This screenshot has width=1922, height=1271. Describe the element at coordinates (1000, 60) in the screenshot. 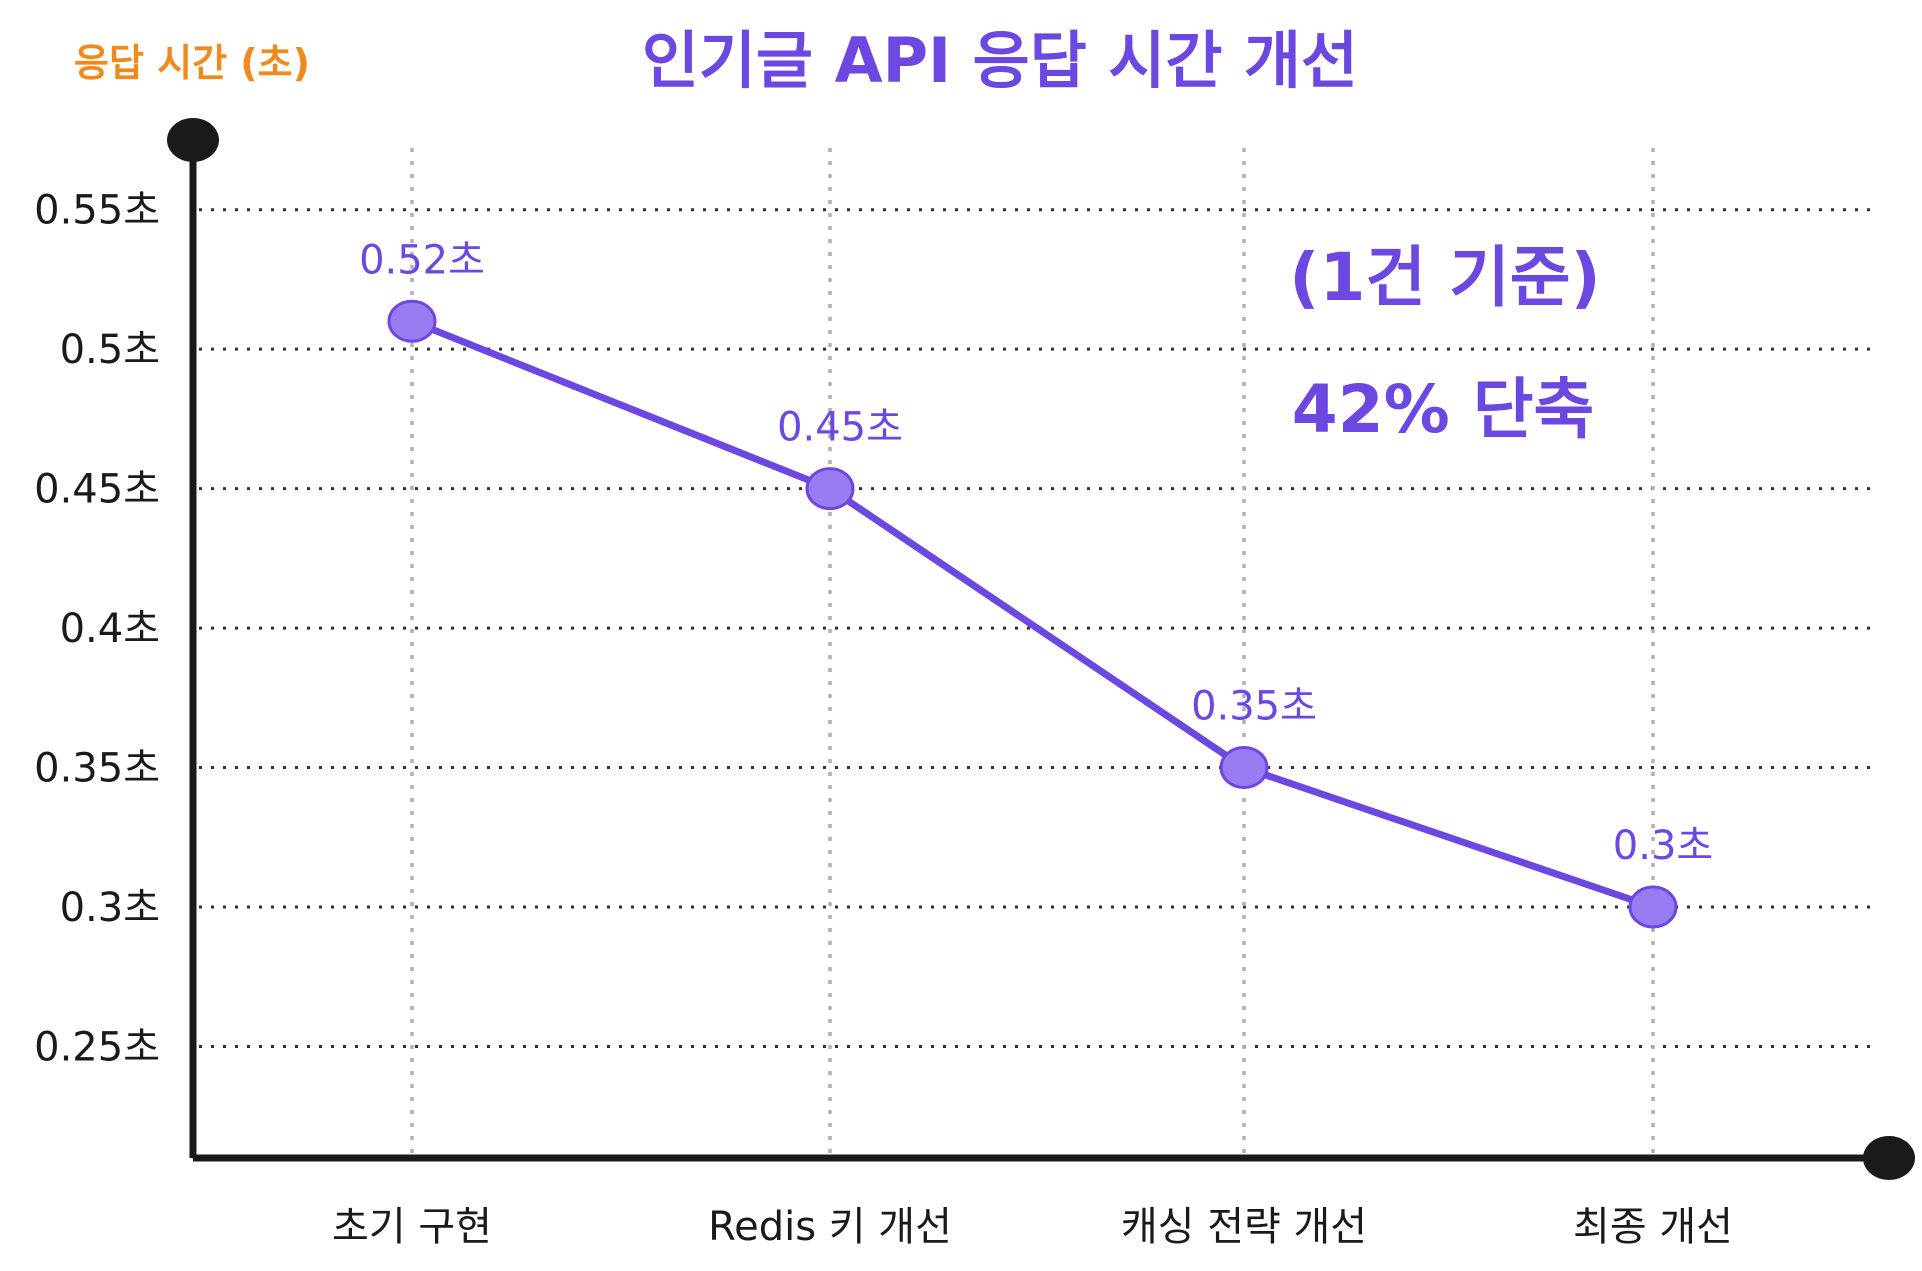

I see `chart-title: 인기글 API 응답 시간 개선` at that location.